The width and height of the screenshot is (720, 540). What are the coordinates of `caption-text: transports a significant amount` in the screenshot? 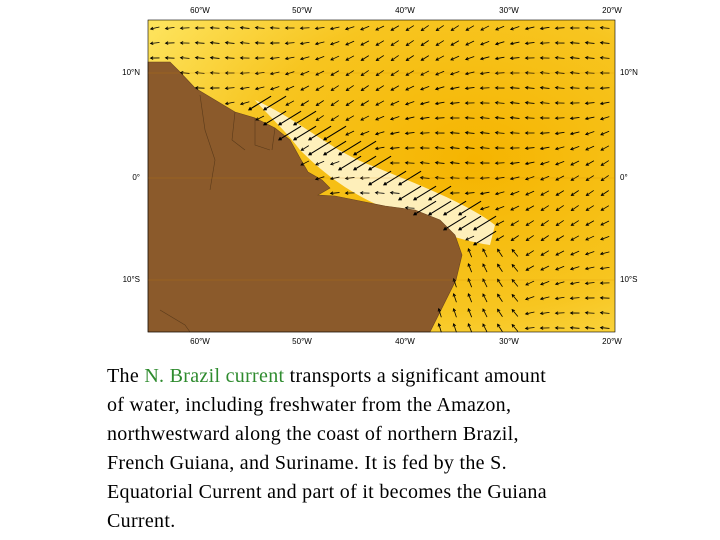 It's located at (418, 376).